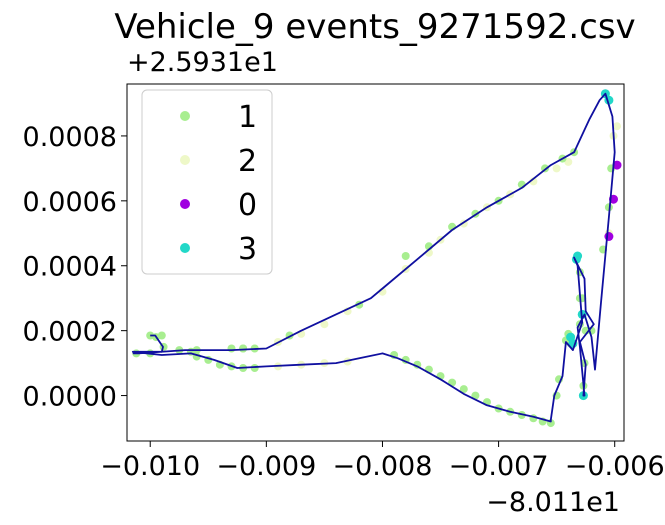  I want to click on x-tick-label: −0.008, so click(383, 466).